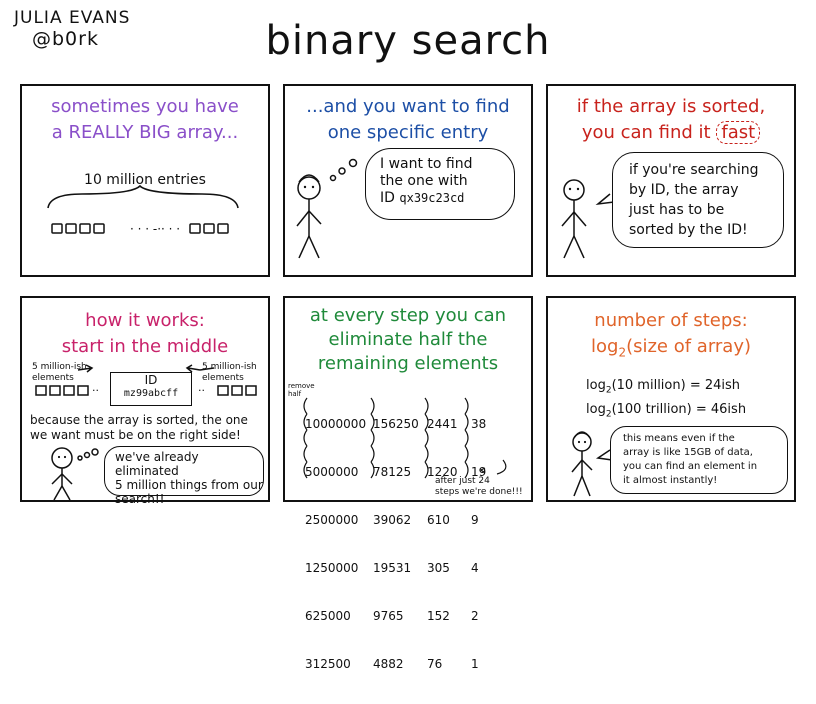 The image size is (816, 704). I want to click on array-split-drawing: ·· ··, so click(146, 432).